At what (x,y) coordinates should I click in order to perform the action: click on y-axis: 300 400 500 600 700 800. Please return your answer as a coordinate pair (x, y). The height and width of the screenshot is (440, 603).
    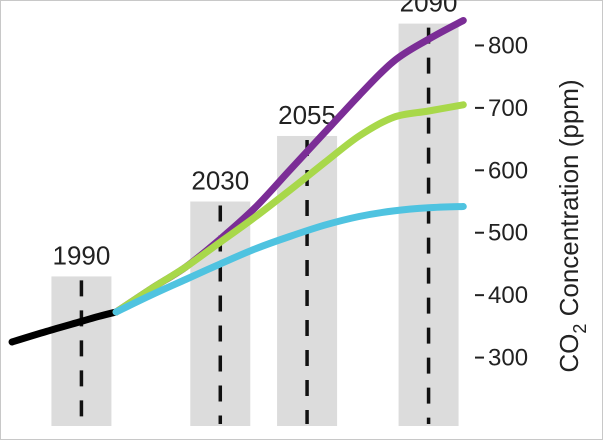
    Looking at the image, I should click on (501, 202).